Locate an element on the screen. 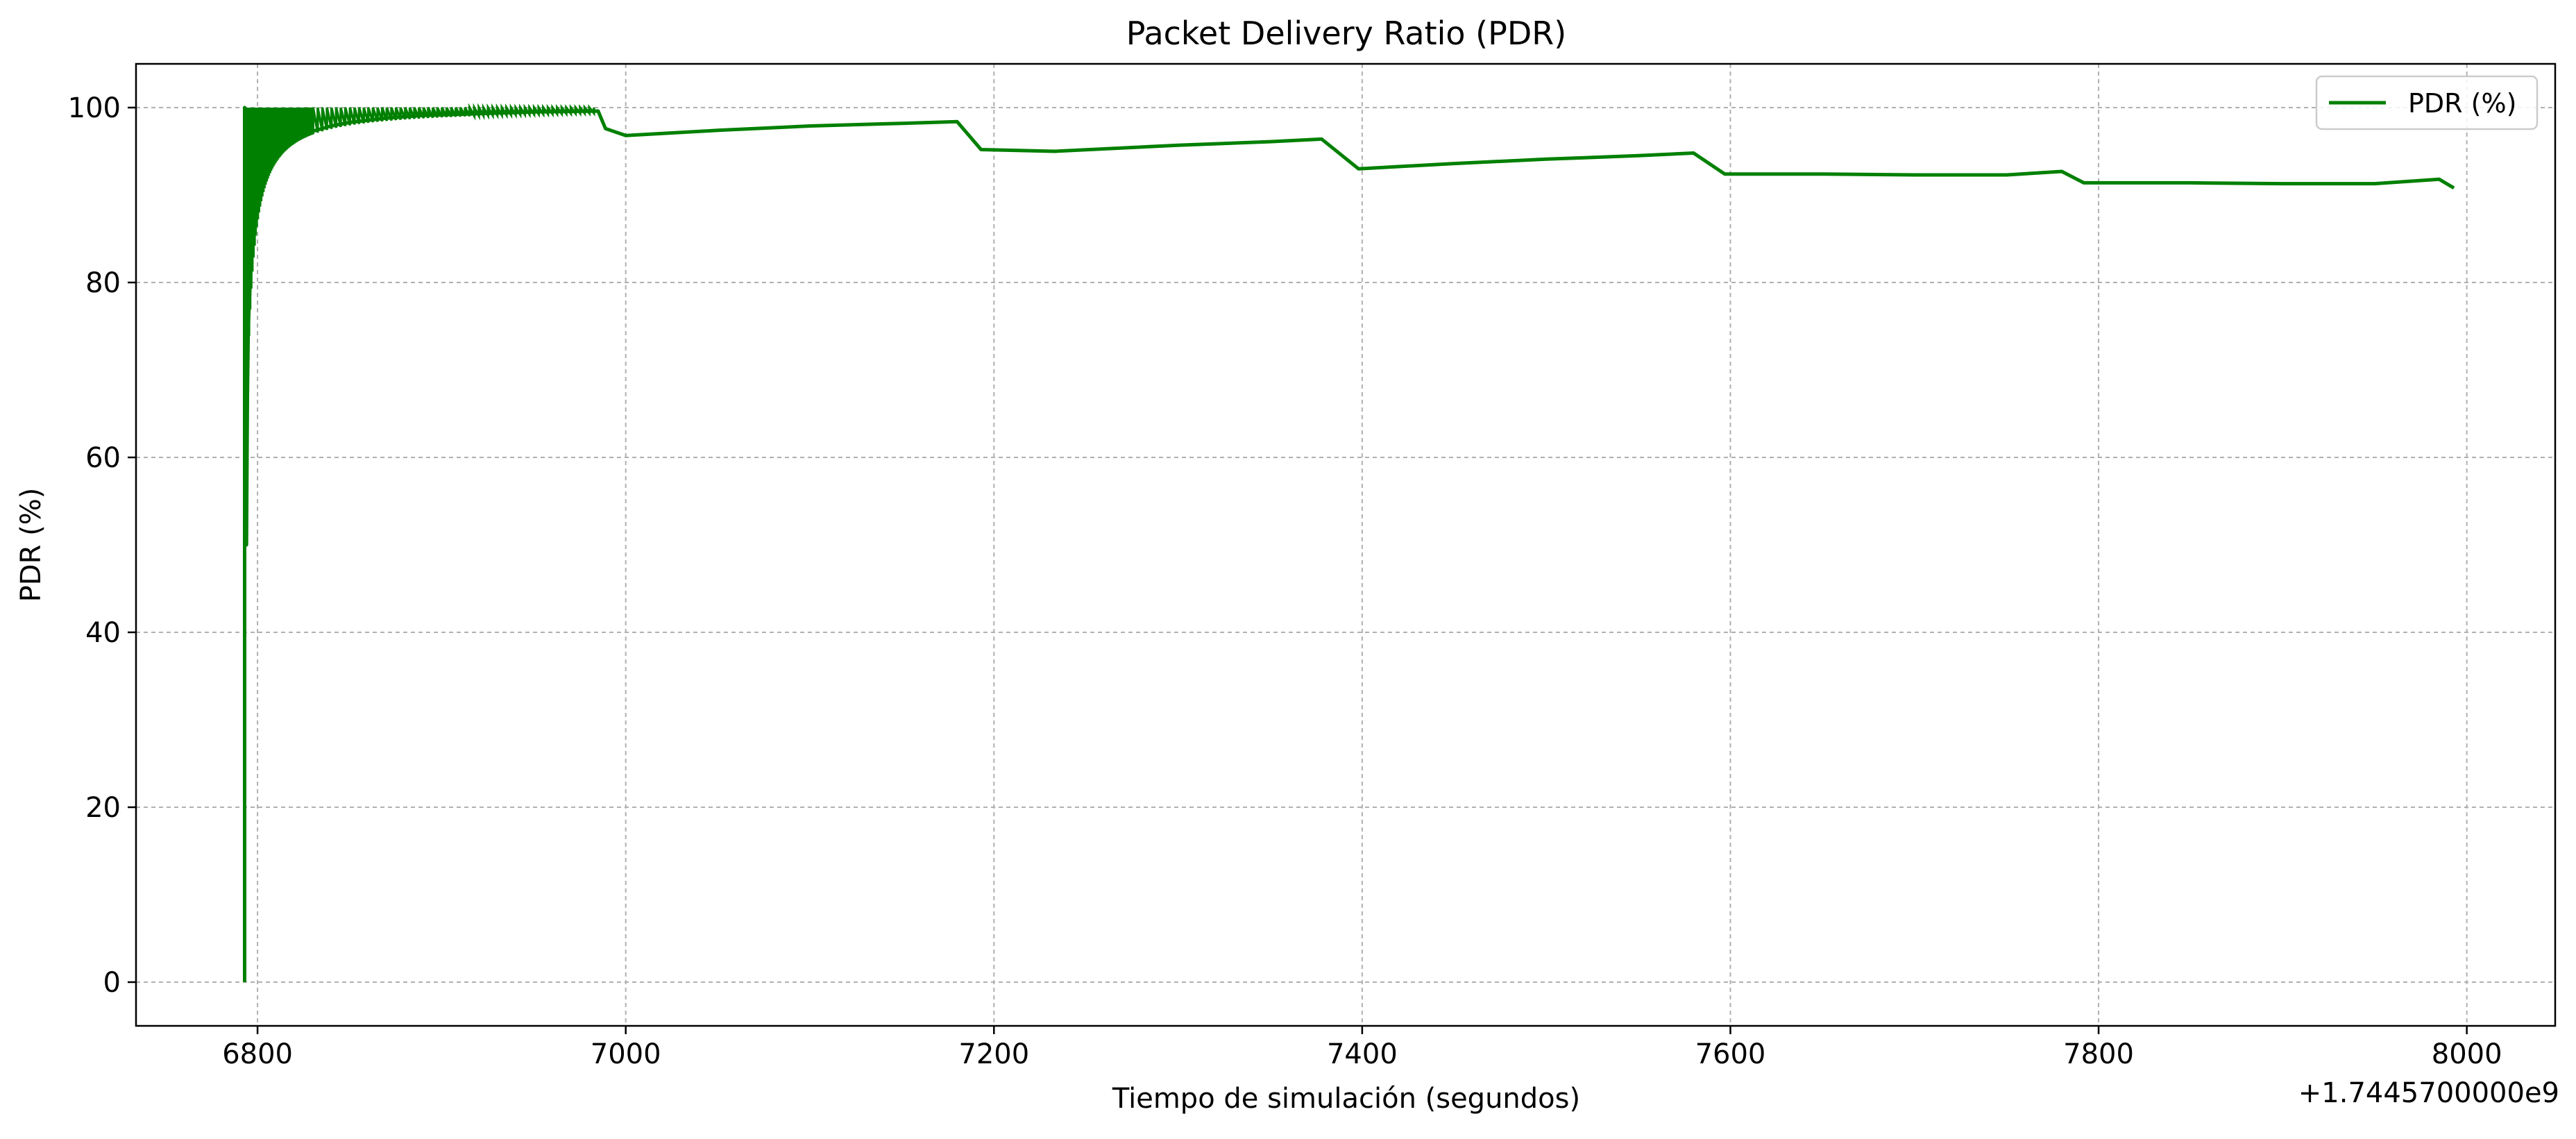 Image resolution: width=2576 pixels, height=1139 pixels. y-tick-label: 100 is located at coordinates (95, 108).